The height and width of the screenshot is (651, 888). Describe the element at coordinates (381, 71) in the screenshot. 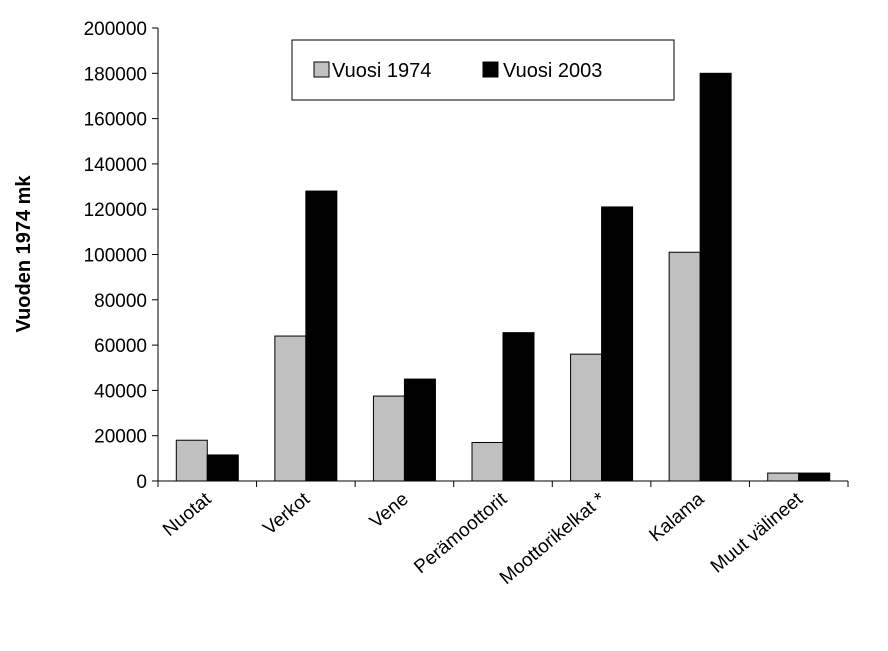

I see `legend-label-1974: Vuosi 1974` at that location.